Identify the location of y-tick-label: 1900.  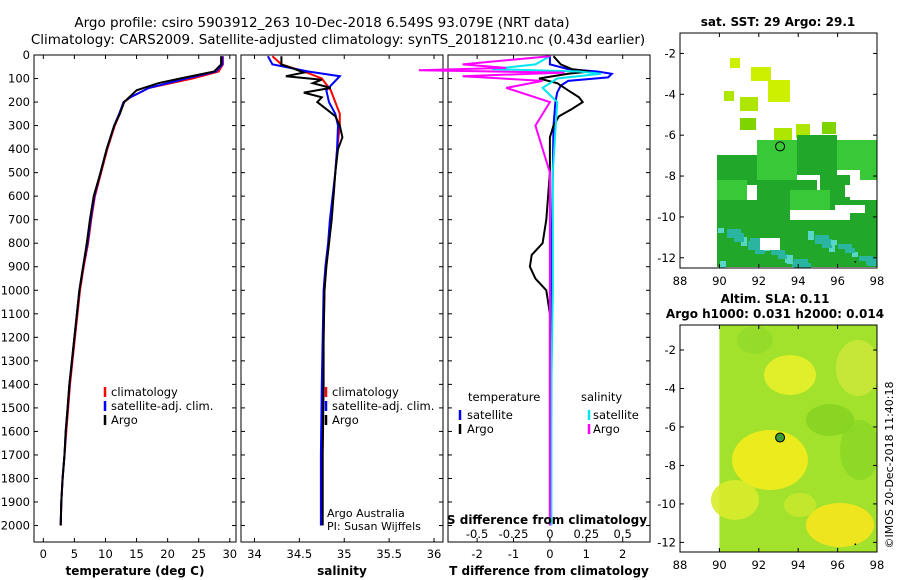
(15, 502).